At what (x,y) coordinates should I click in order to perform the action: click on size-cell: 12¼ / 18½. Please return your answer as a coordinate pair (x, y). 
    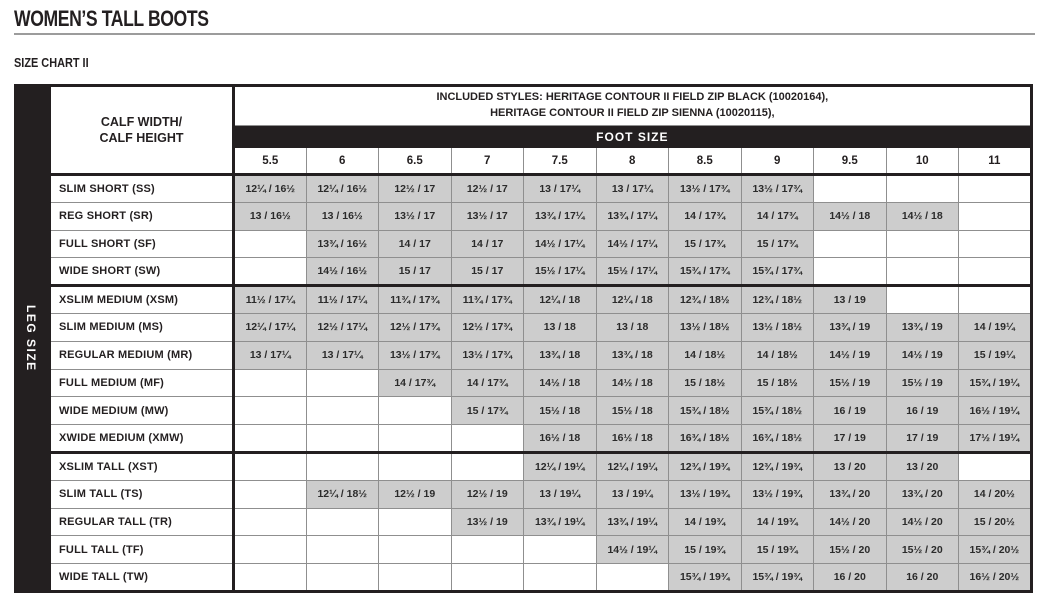
    Looking at the image, I should click on (342, 494).